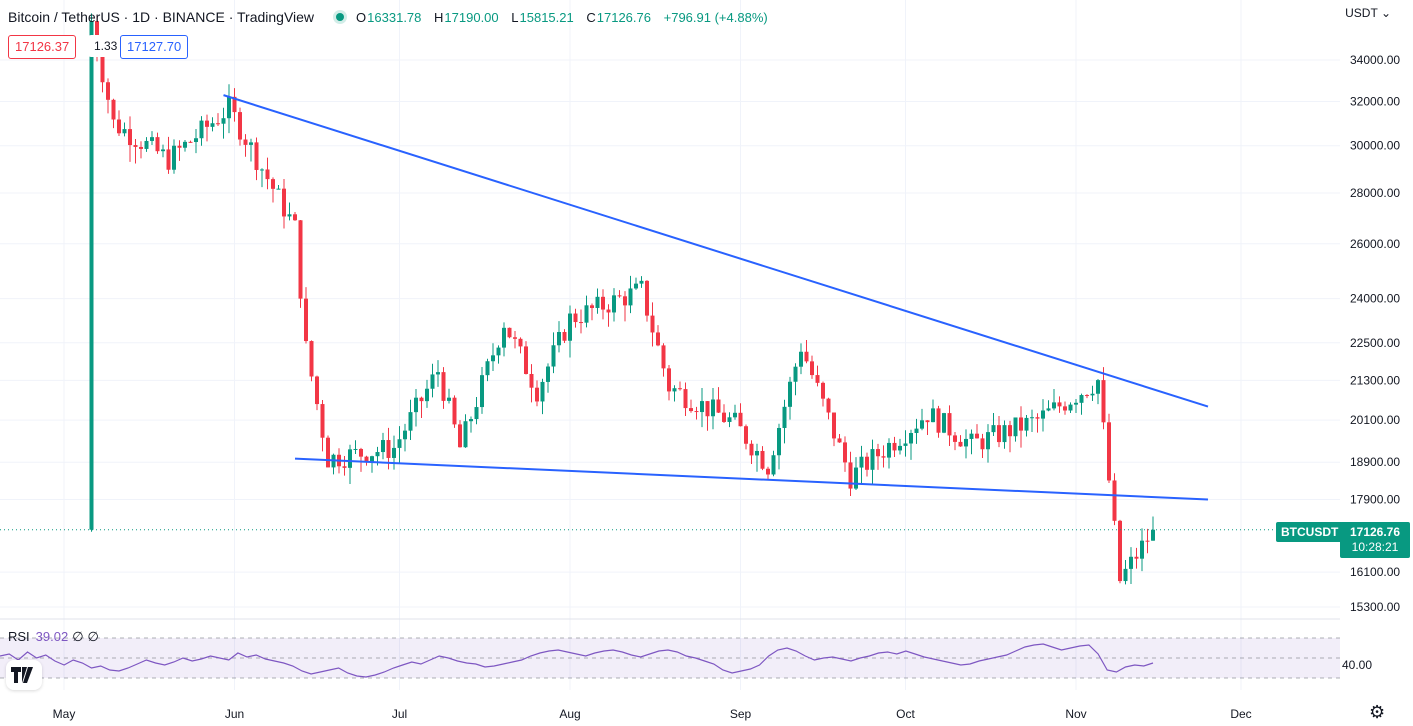 The width and height of the screenshot is (1413, 726). Describe the element at coordinates (154, 47) in the screenshot. I see `buy-button: 17127.70` at that location.